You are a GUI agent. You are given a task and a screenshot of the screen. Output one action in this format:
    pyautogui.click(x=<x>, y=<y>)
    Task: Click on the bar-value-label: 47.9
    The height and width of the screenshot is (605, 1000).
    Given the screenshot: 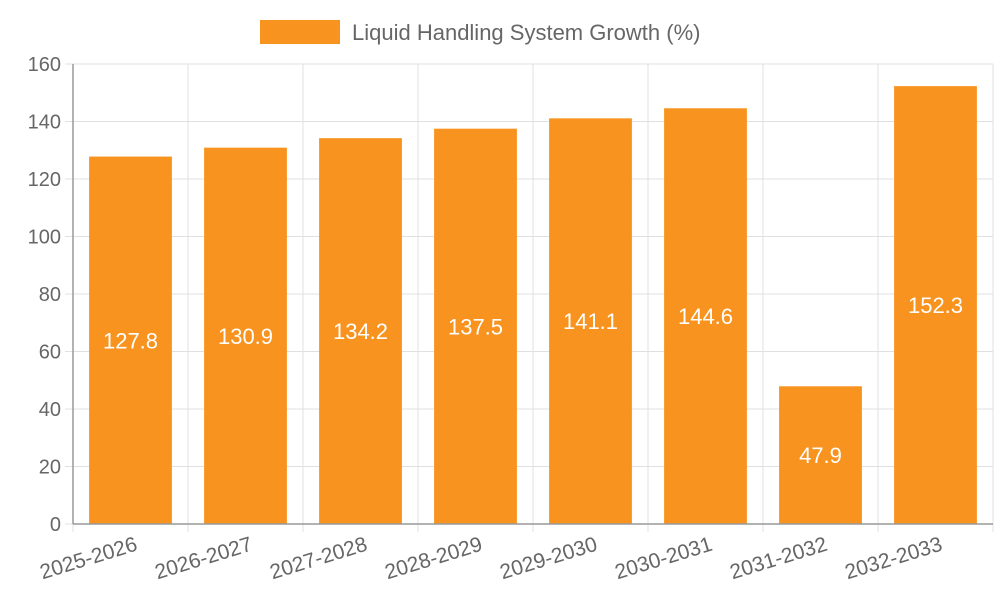 What is the action you would take?
    pyautogui.click(x=820, y=455)
    